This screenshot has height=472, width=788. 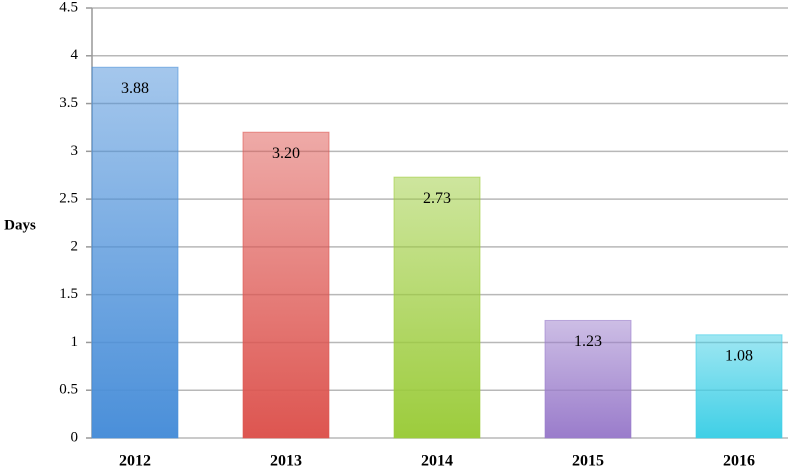 What do you see at coordinates (75, 55) in the screenshot?
I see `y-tick-label: 4` at bounding box center [75, 55].